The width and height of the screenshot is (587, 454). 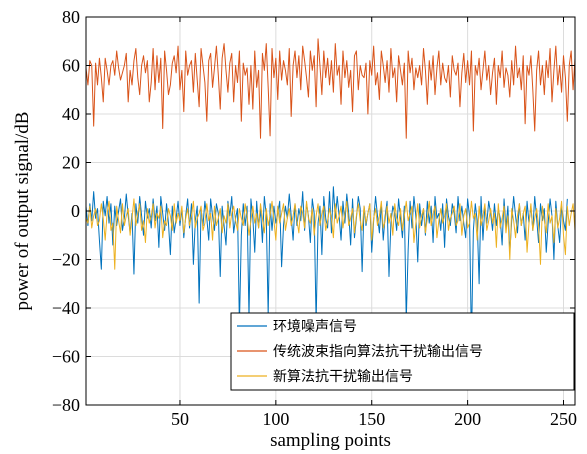 What do you see at coordinates (71, 66) in the screenshot?
I see `y-tick-label: 60` at bounding box center [71, 66].